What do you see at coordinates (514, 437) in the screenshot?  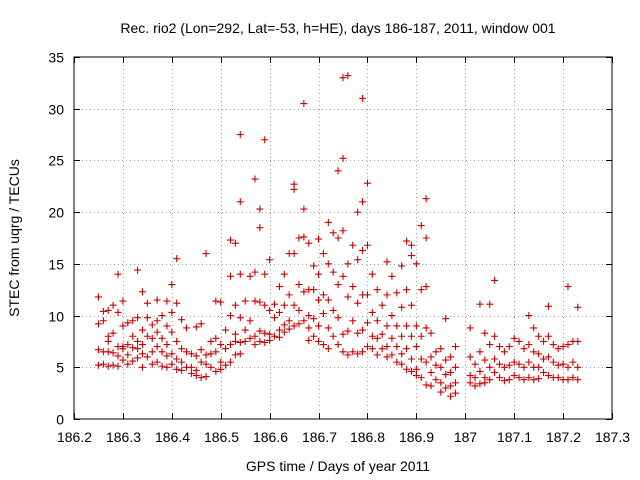 I see `x-tick-label: 187.1` at bounding box center [514, 437].